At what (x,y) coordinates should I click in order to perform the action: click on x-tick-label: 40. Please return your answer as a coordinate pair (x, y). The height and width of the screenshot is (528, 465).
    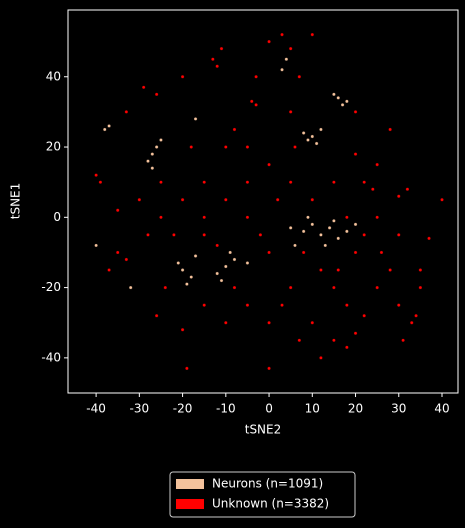
    Looking at the image, I should click on (441, 409).